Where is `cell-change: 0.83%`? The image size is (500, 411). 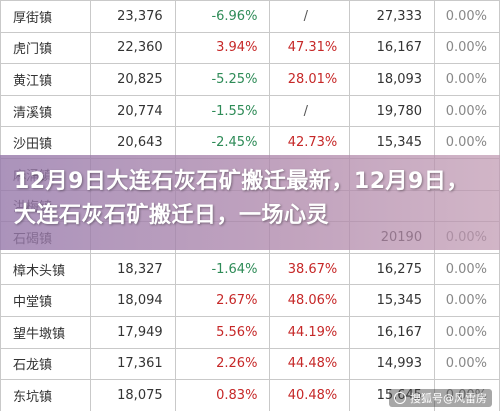
cell-change: 0.83% is located at coordinates (222, 395).